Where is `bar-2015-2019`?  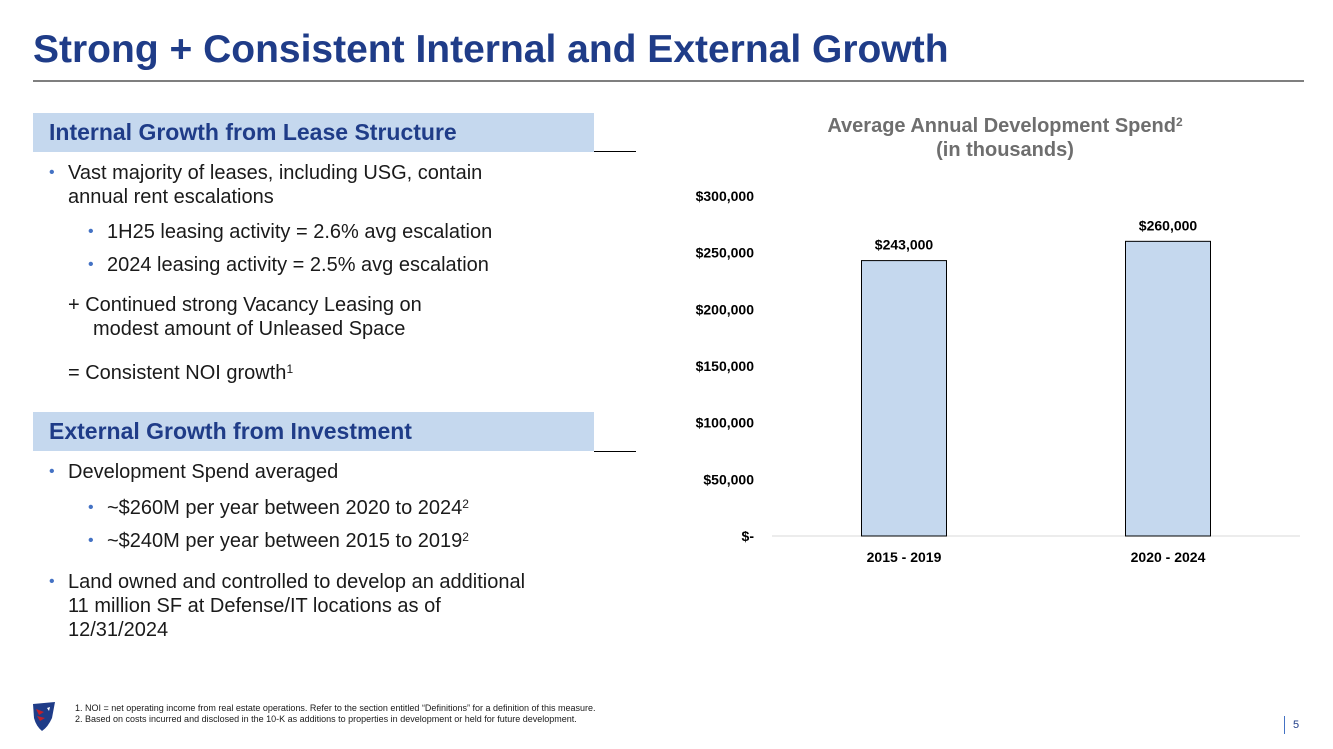
bar-2015-2019 is located at coordinates (904, 398).